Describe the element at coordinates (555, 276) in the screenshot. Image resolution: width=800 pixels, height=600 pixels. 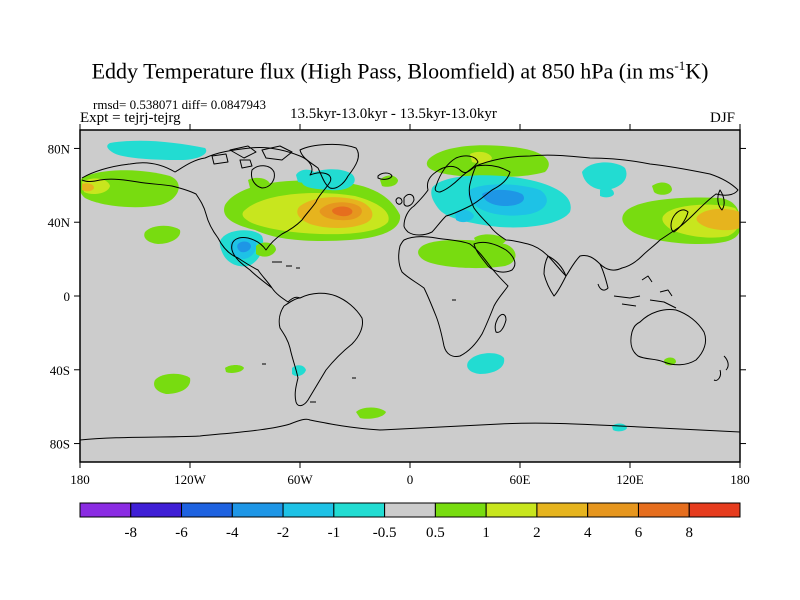
I see `coast-india` at that location.